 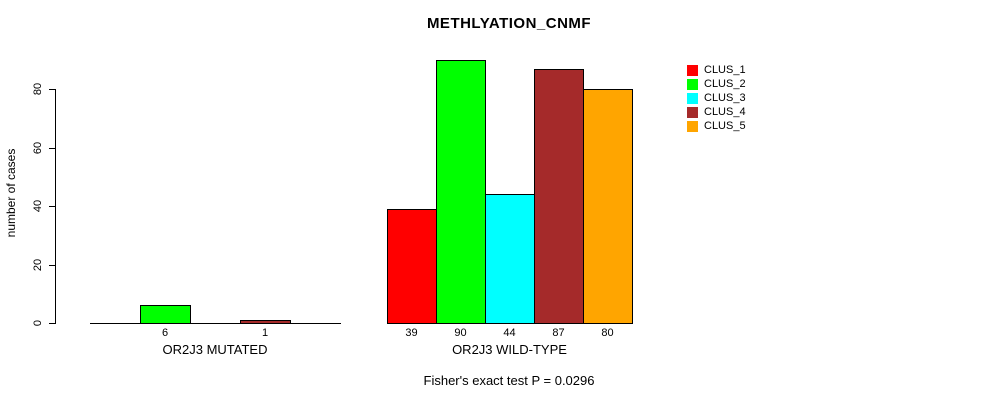 I want to click on legend-label: CLUS_5, so click(x=725, y=126).